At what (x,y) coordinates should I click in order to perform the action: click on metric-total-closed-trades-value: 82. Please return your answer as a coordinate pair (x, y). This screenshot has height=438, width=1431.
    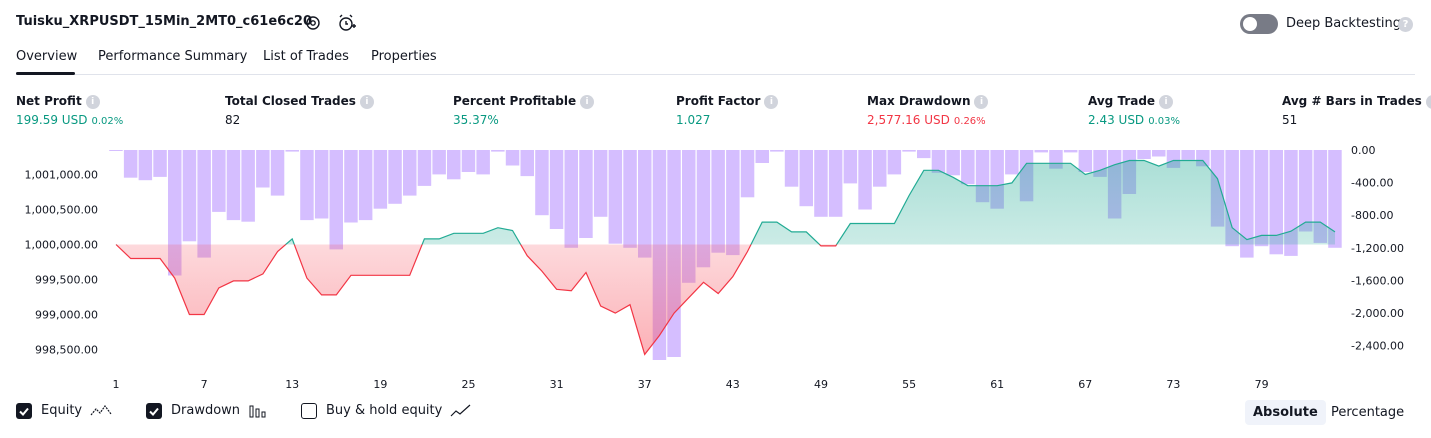
    Looking at the image, I should click on (233, 120).